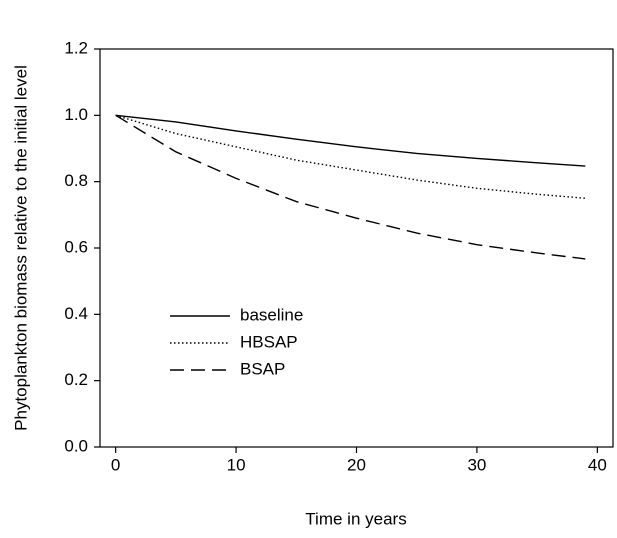 The height and width of the screenshot is (538, 617). Describe the element at coordinates (115, 464) in the screenshot. I see `x-tick-label: 0` at that location.